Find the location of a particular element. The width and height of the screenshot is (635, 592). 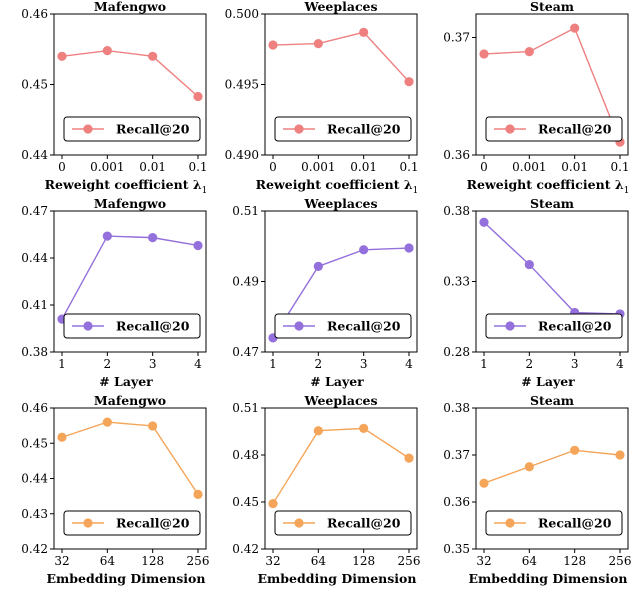

chart-title: Steam is located at coordinates (552, 204).